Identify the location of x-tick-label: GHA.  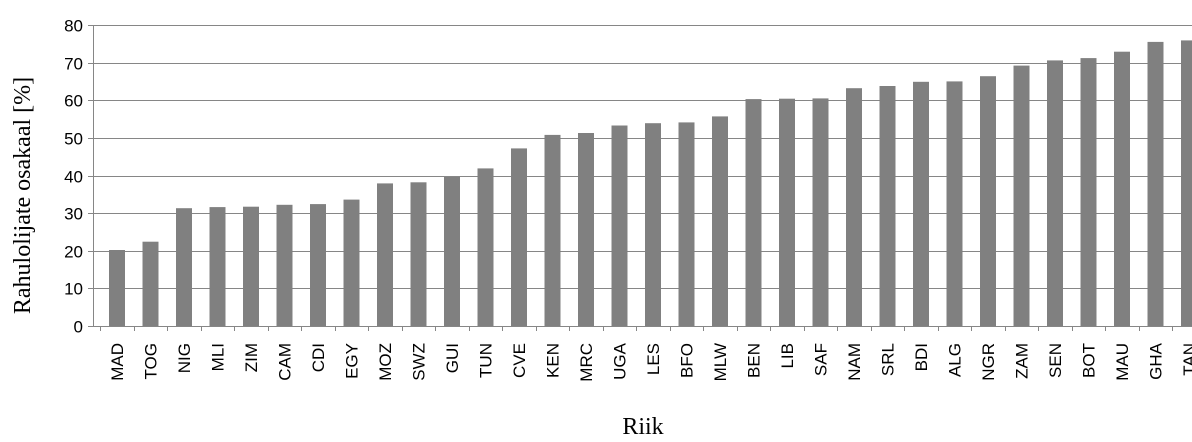
(1156, 361).